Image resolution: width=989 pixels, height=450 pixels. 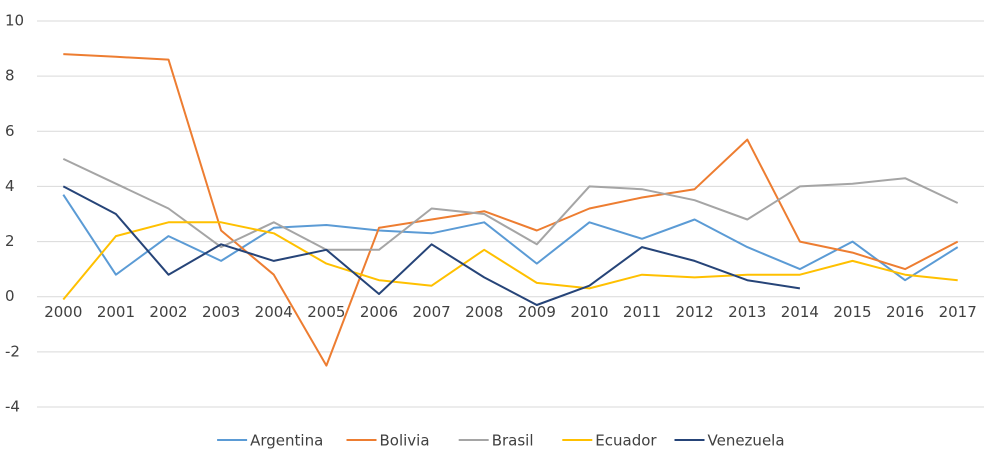 What do you see at coordinates (626, 441) in the screenshot?
I see `legend-label: Ecuador` at bounding box center [626, 441].